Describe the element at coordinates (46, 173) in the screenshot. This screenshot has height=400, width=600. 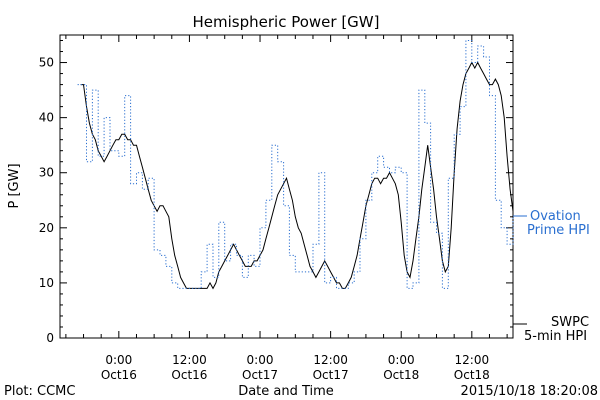
I see `y-tick-label: 30` at that location.